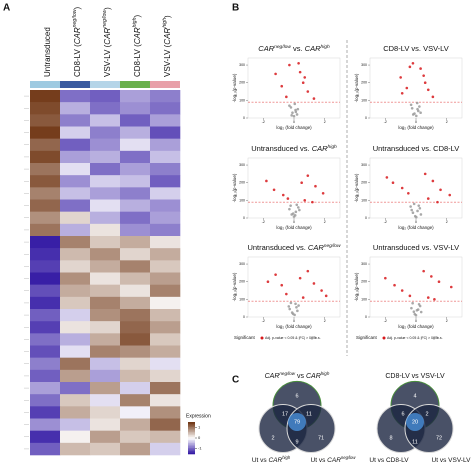 Image resolution: width=474 pixels, height=465 pixels. What do you see at coordinates (272, 438) in the screenshot?
I see `venn-count: 2` at bounding box center [272, 438].